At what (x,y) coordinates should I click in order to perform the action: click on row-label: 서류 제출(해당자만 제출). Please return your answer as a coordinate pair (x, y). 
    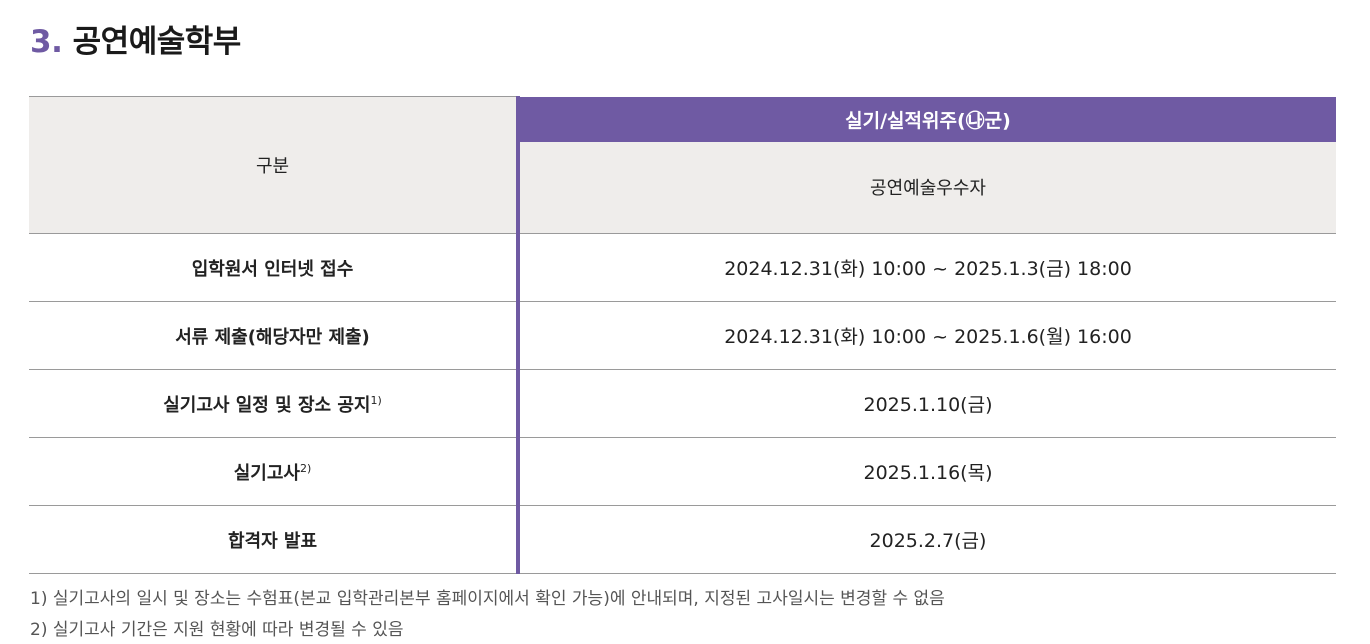
    Looking at the image, I should click on (273, 335).